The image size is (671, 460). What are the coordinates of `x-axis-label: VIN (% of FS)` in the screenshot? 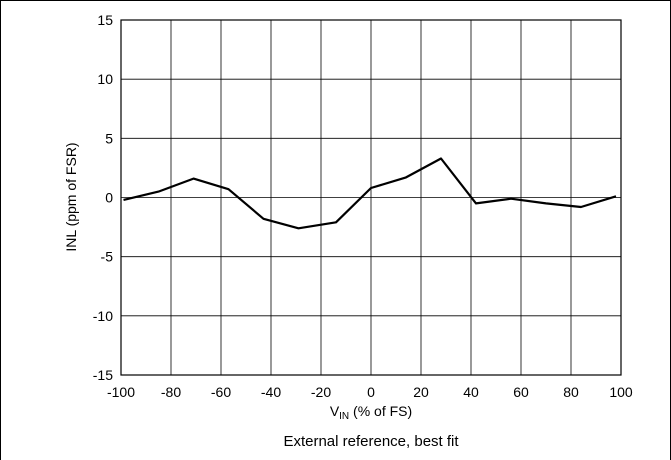 It's located at (371, 412).